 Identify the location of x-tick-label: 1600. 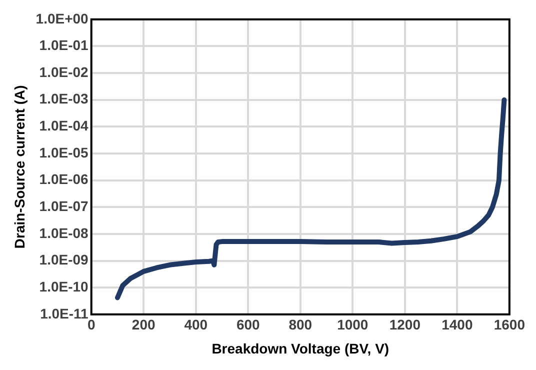
(510, 324).